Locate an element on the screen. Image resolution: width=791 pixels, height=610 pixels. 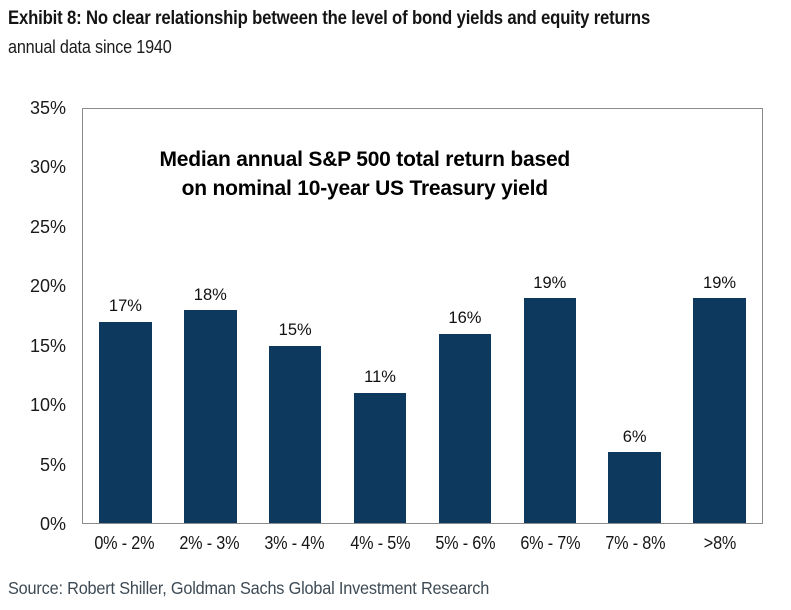
x-tick-cell: 2% - 3% is located at coordinates (209, 545).